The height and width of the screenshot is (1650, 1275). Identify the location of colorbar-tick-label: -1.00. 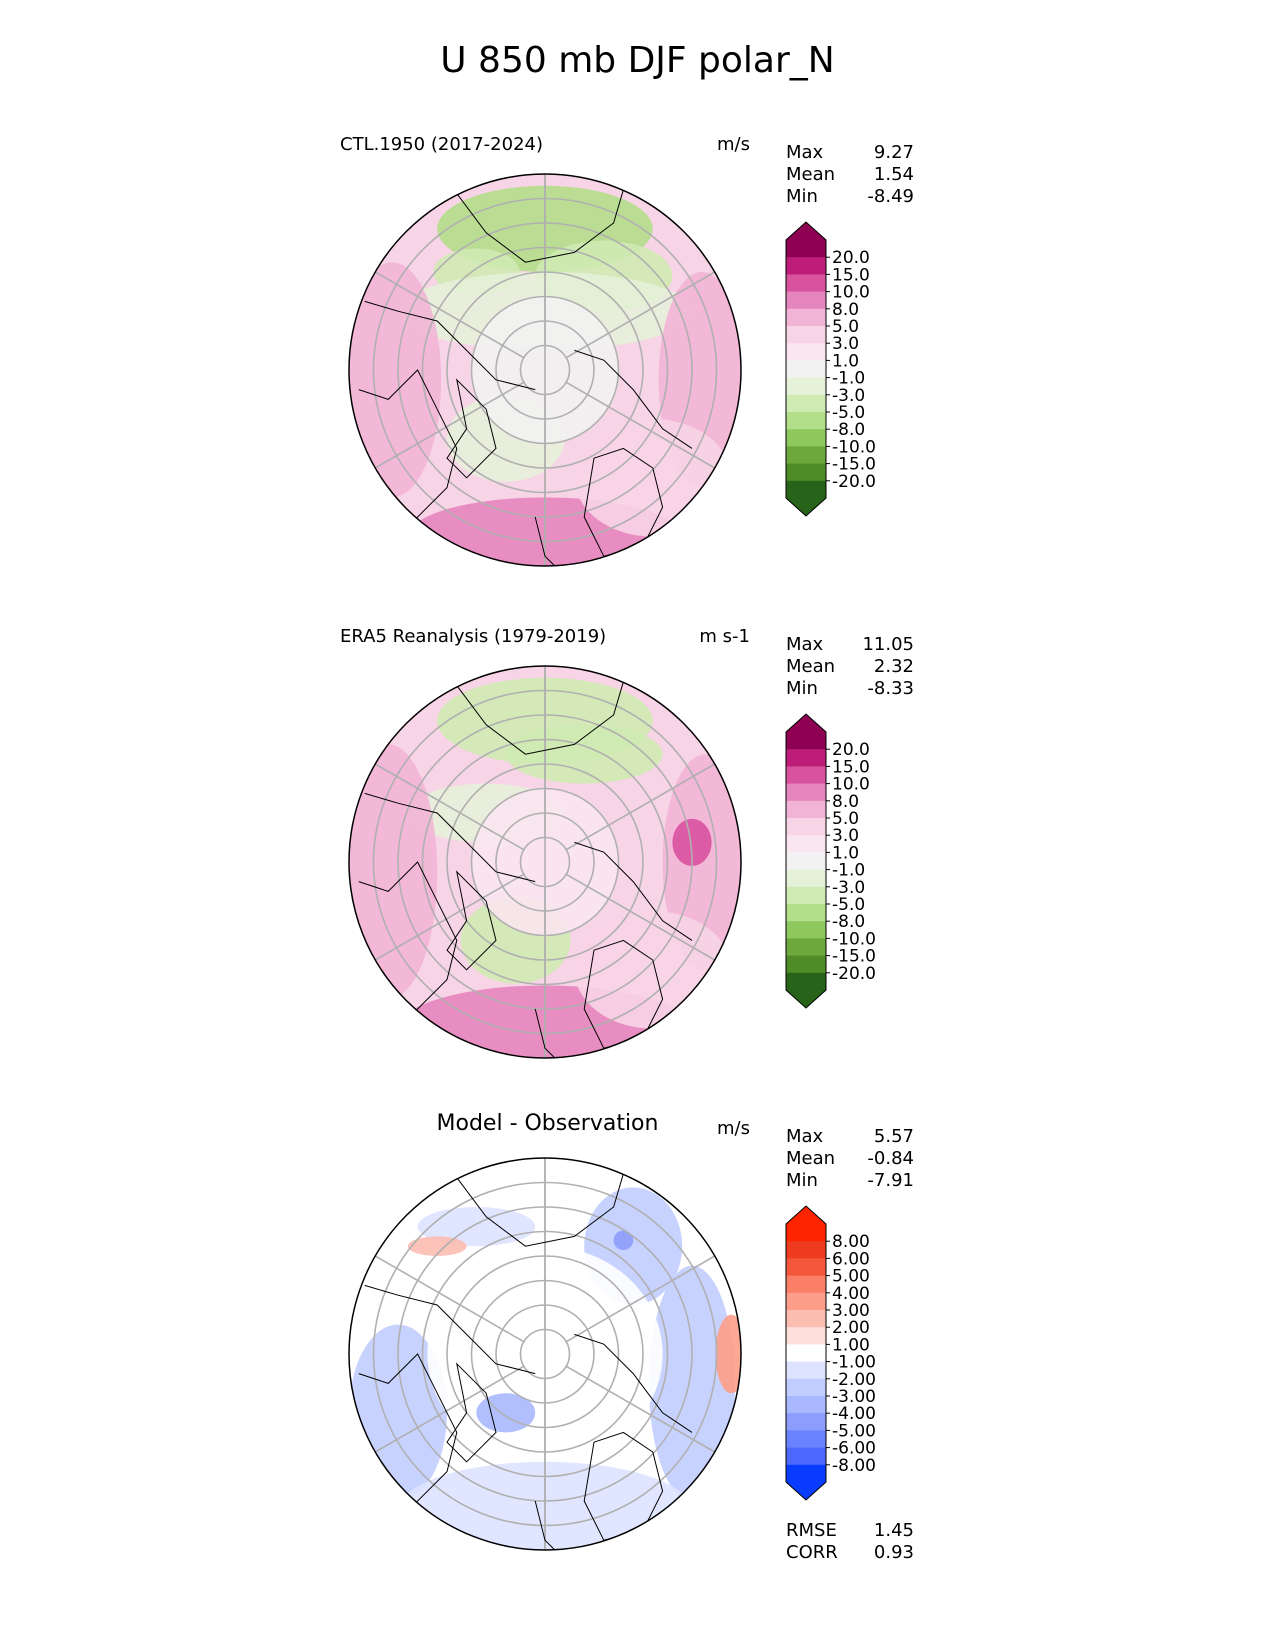
(854, 1363).